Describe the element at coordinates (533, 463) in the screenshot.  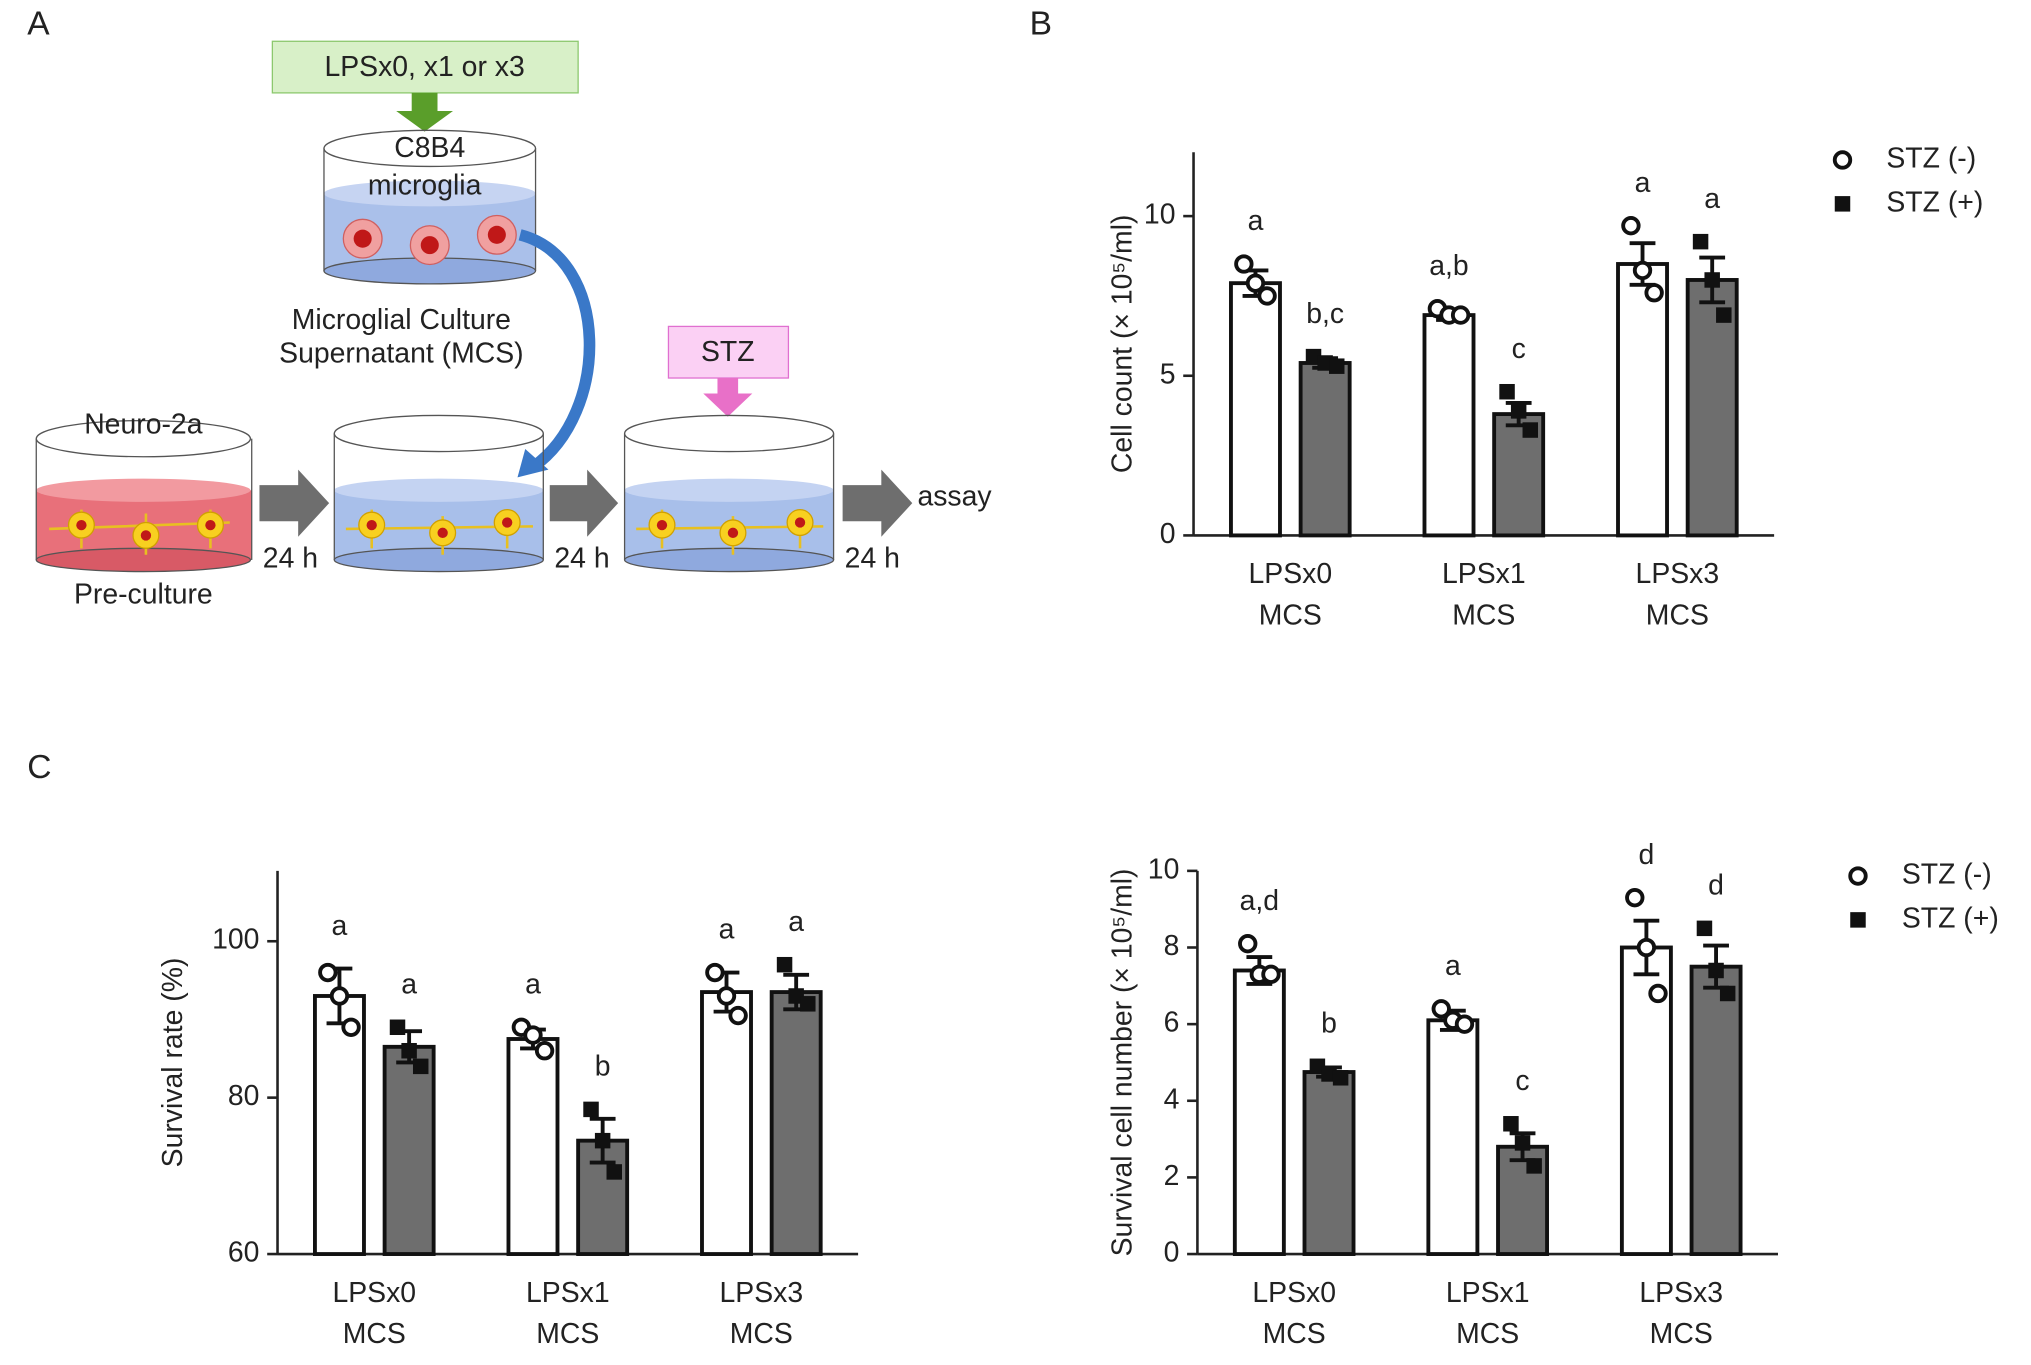
I see `arrow-head` at that location.